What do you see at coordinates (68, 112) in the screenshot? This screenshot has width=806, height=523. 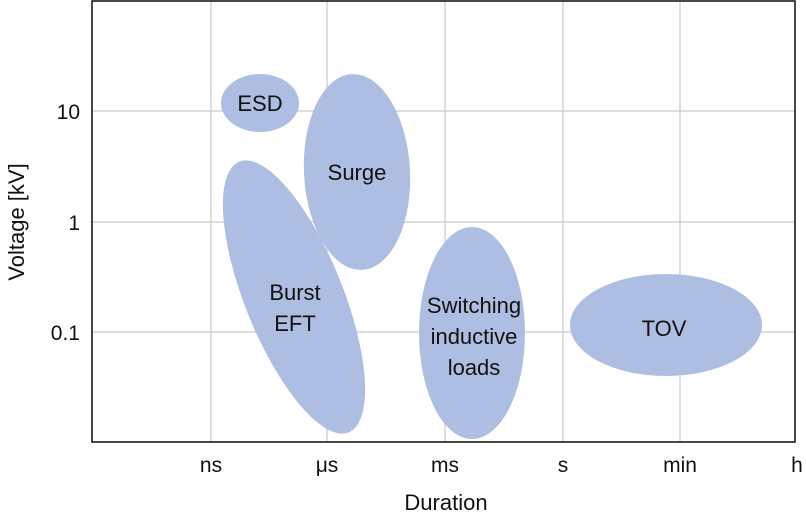 I see `y-tick-label: 10` at bounding box center [68, 112].